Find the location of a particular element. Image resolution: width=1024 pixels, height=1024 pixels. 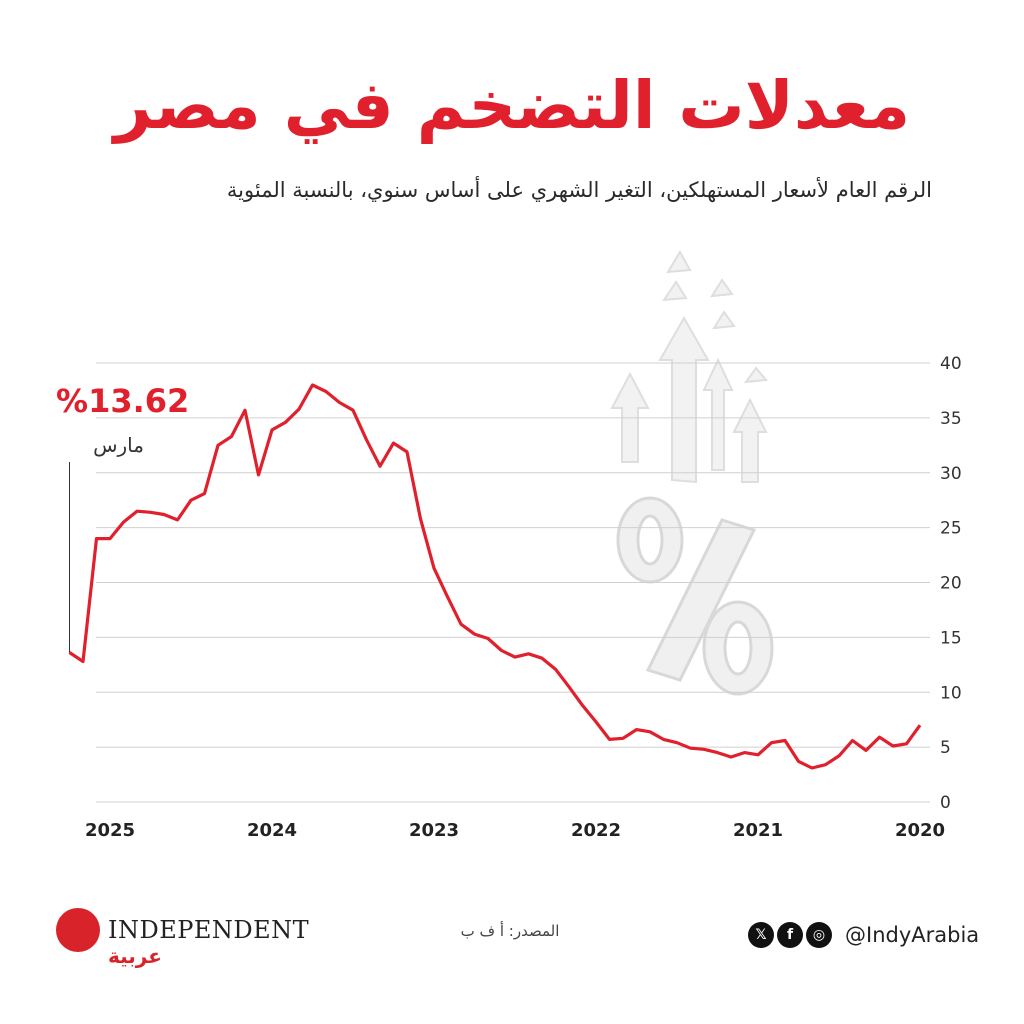

annotation-label: مارس is located at coordinates (118, 445).